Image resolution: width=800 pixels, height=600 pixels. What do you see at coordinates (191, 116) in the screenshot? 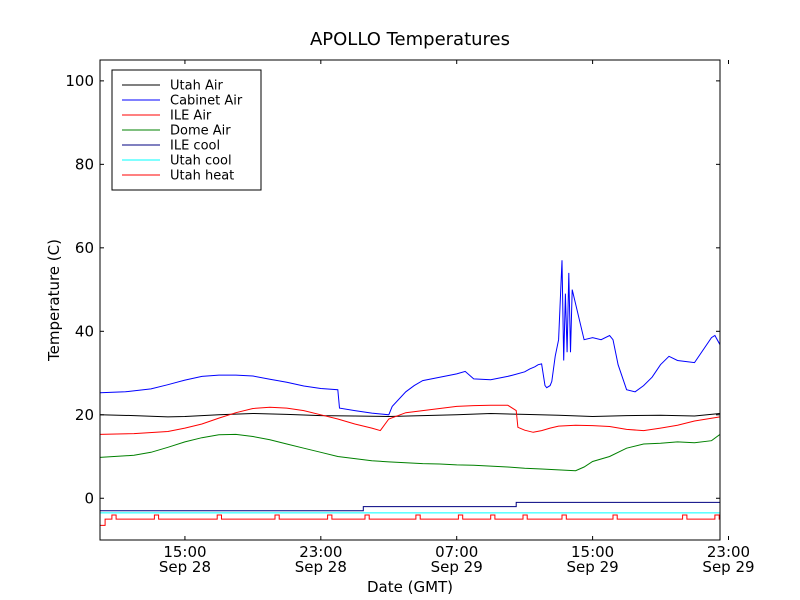
I see `legend-entry-label: ILE Air` at bounding box center [191, 116].